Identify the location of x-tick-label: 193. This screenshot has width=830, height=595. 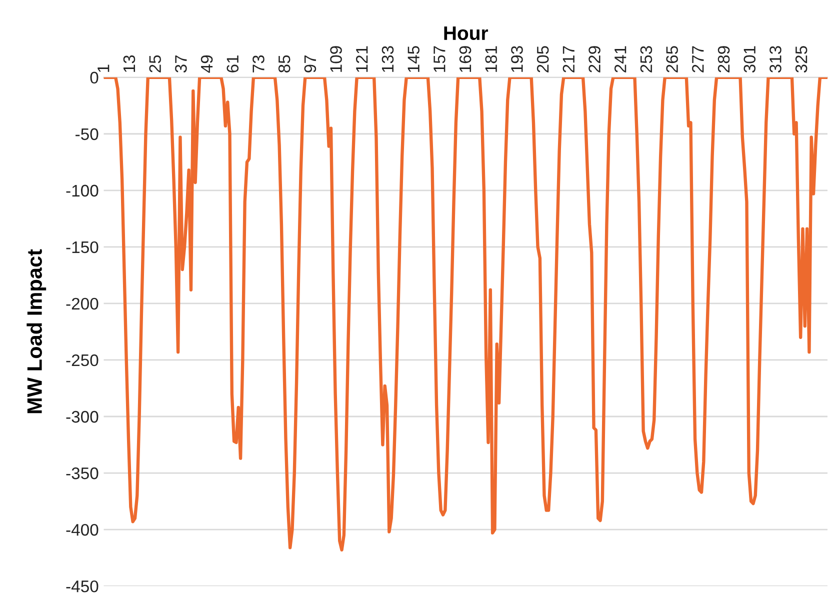
(517, 59).